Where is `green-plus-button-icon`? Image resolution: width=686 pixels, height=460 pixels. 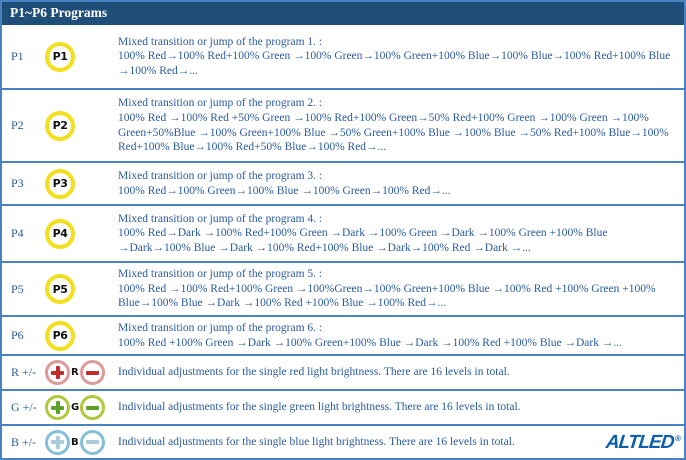
green-plus-button-icon is located at coordinates (57, 407).